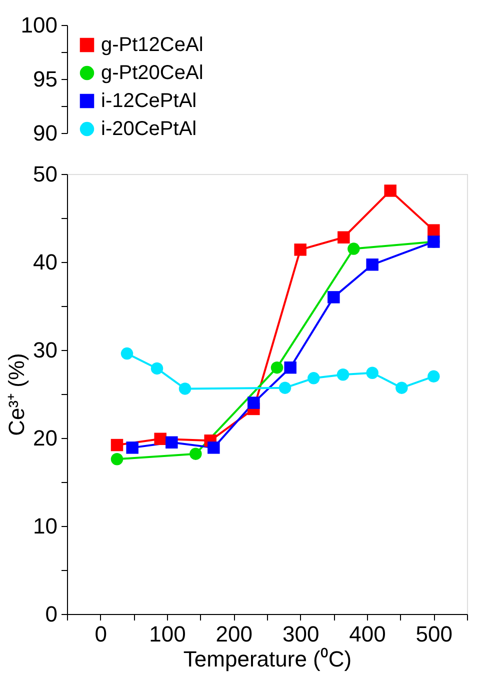 This screenshot has height=695, width=503. What do you see at coordinates (234, 634) in the screenshot?
I see `x-tick-label: 200` at bounding box center [234, 634].